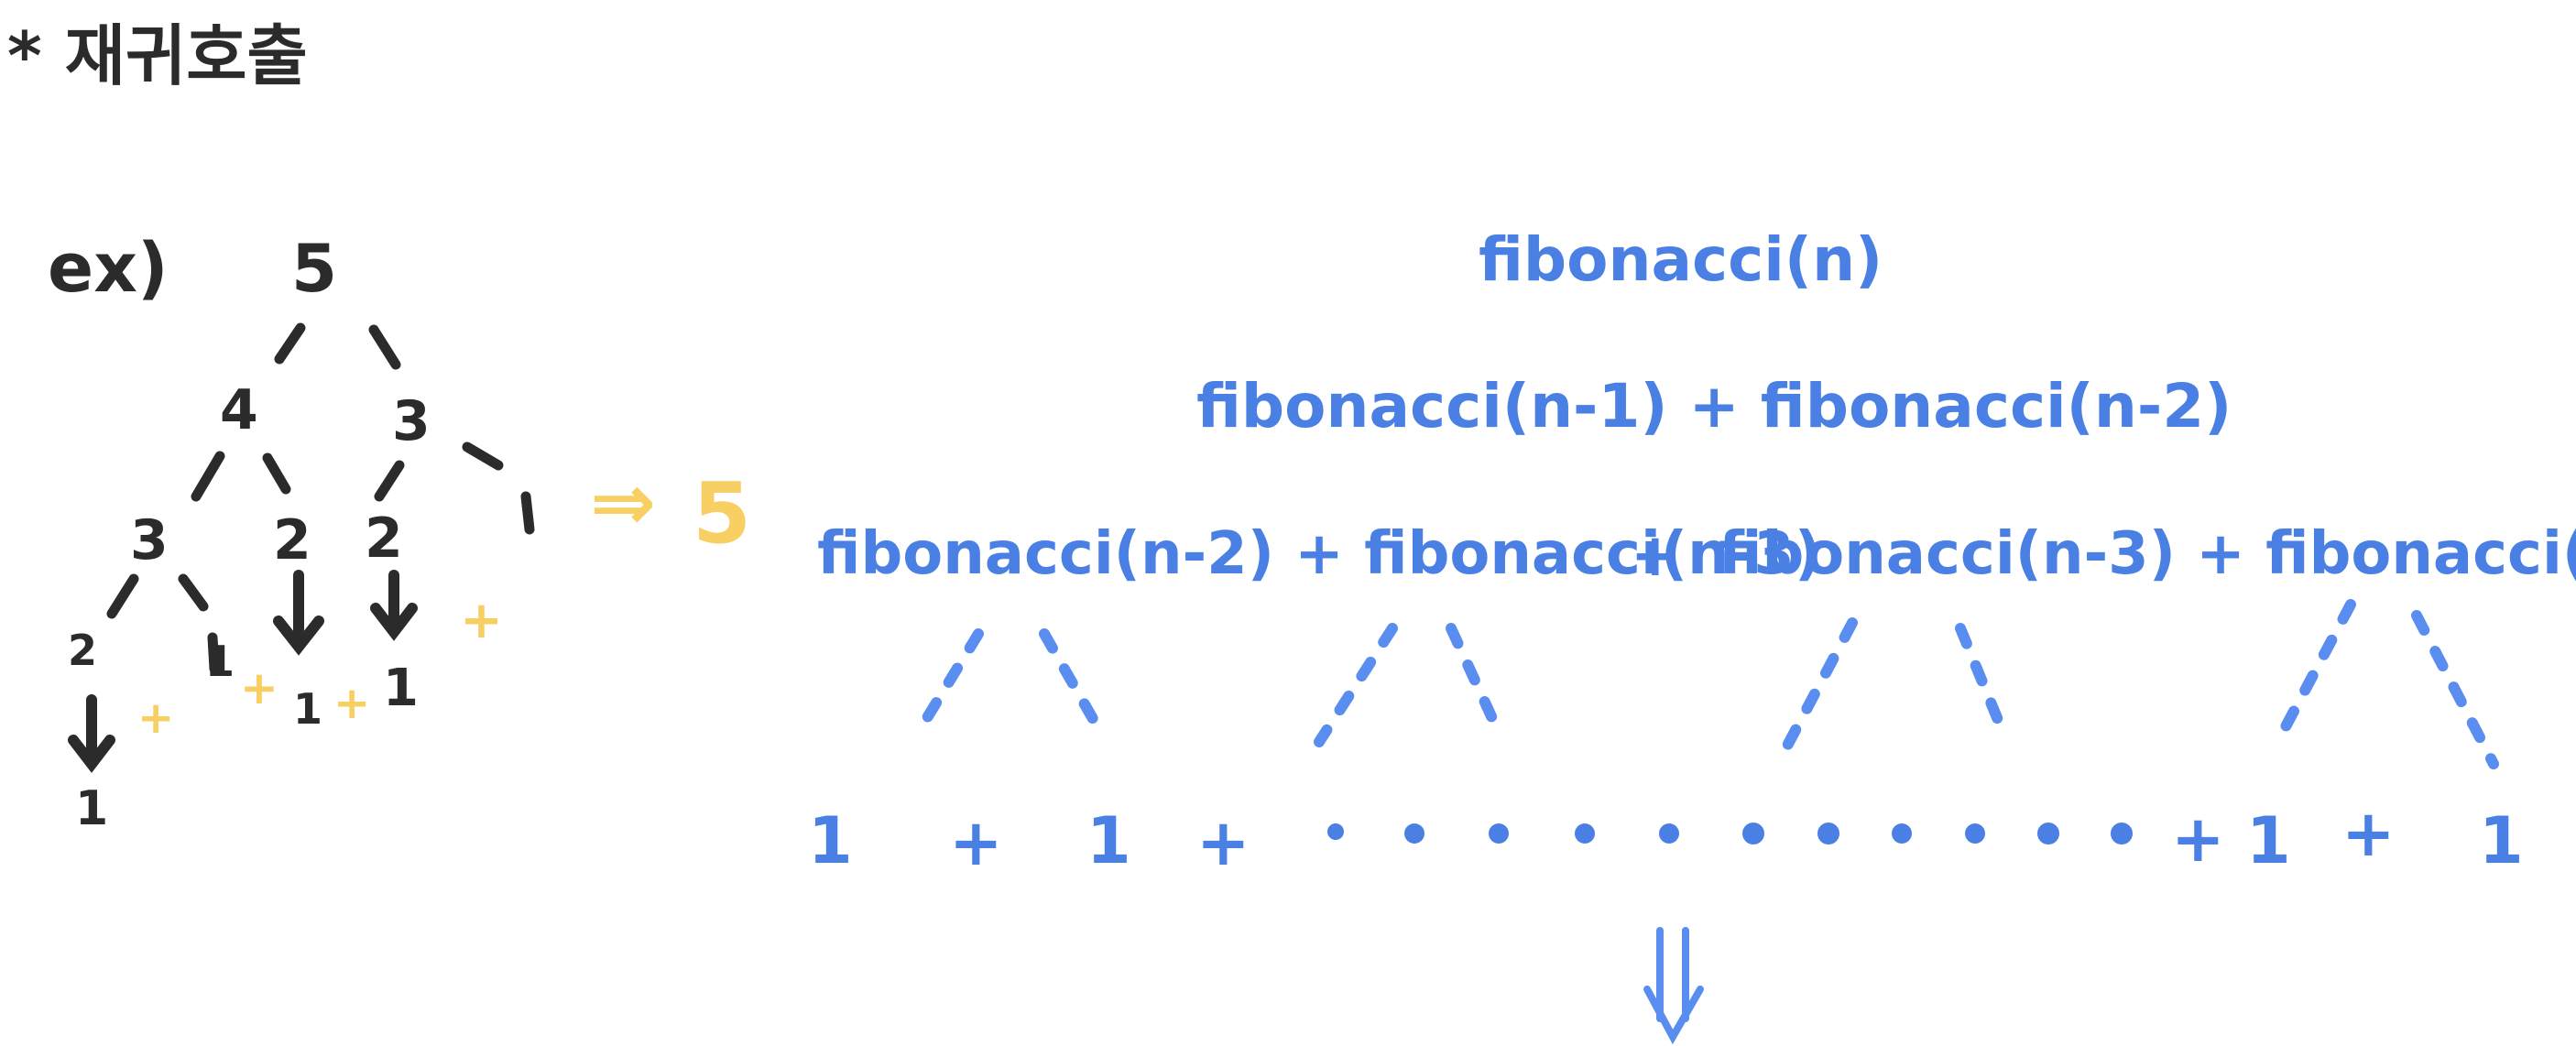 This screenshot has height=1046, width=2576. What do you see at coordinates (83, 650) in the screenshot?
I see `tree-node-l3-a: 2` at bounding box center [83, 650].